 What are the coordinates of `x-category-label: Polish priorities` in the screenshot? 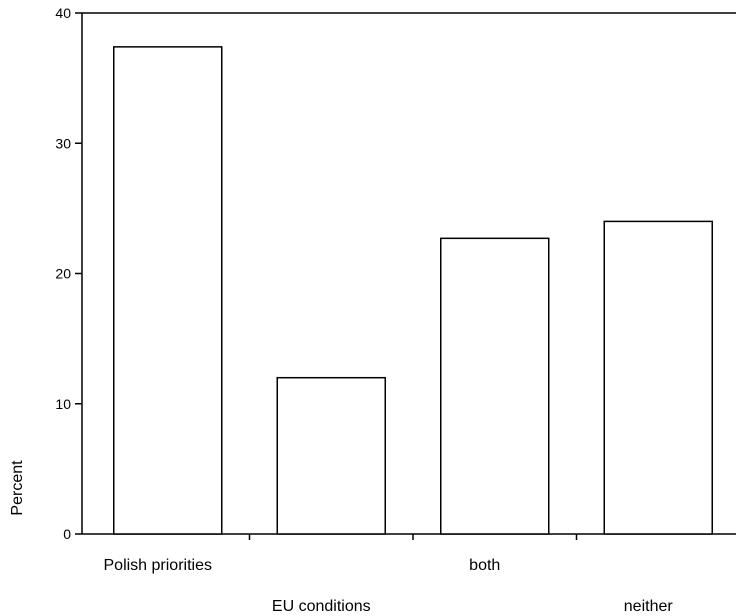 It's located at (158, 565).